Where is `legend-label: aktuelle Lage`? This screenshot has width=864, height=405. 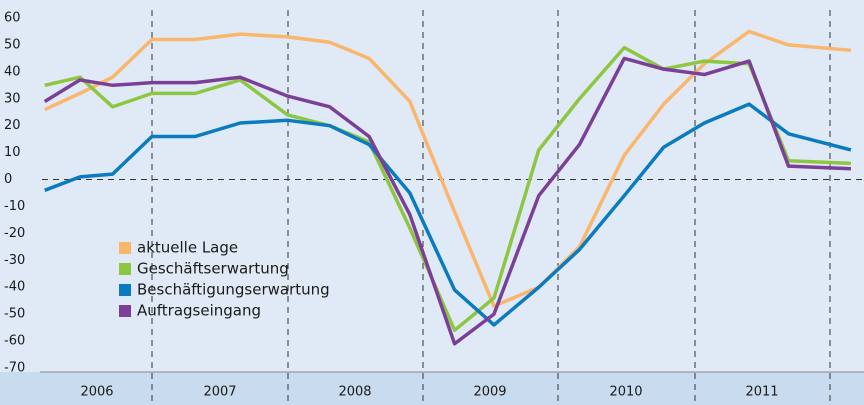 legend-label: aktuelle Lage is located at coordinates (187, 248).